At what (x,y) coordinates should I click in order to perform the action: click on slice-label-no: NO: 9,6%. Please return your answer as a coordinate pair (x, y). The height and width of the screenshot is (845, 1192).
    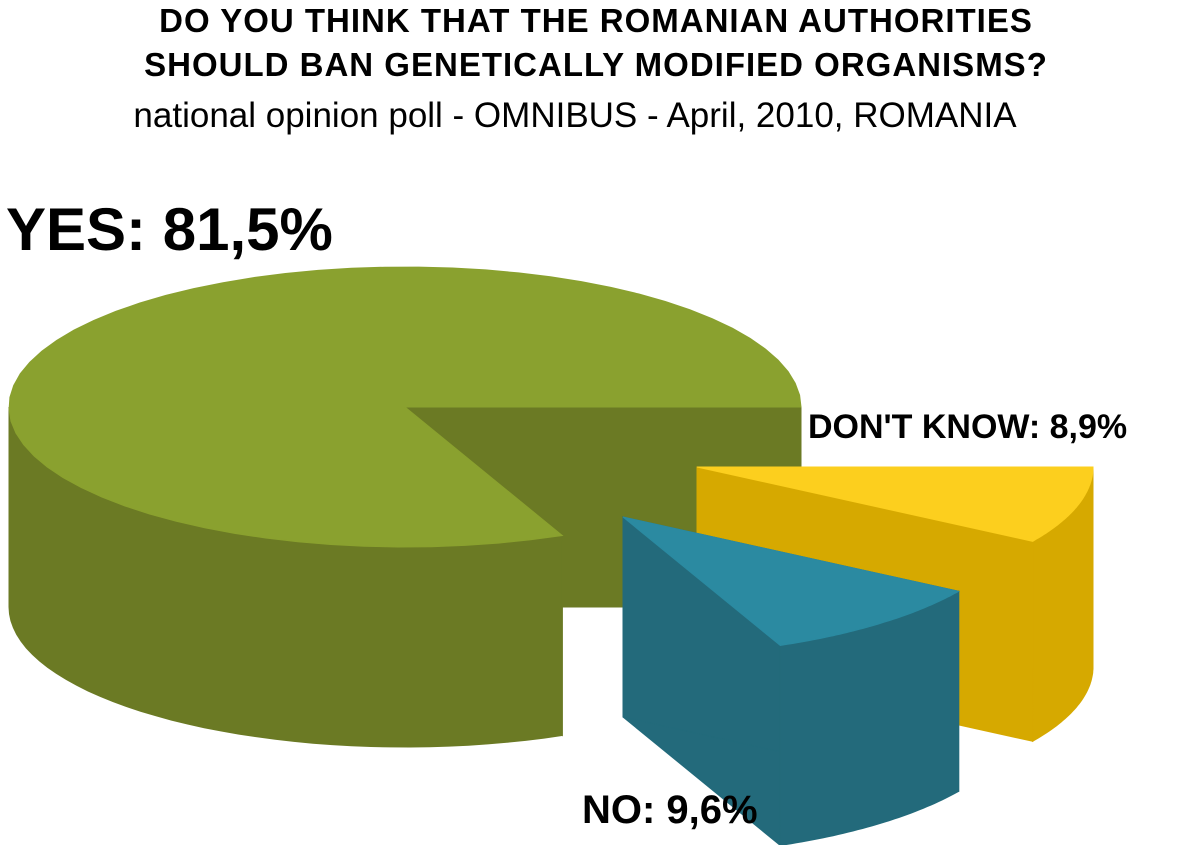
    Looking at the image, I should click on (670, 810).